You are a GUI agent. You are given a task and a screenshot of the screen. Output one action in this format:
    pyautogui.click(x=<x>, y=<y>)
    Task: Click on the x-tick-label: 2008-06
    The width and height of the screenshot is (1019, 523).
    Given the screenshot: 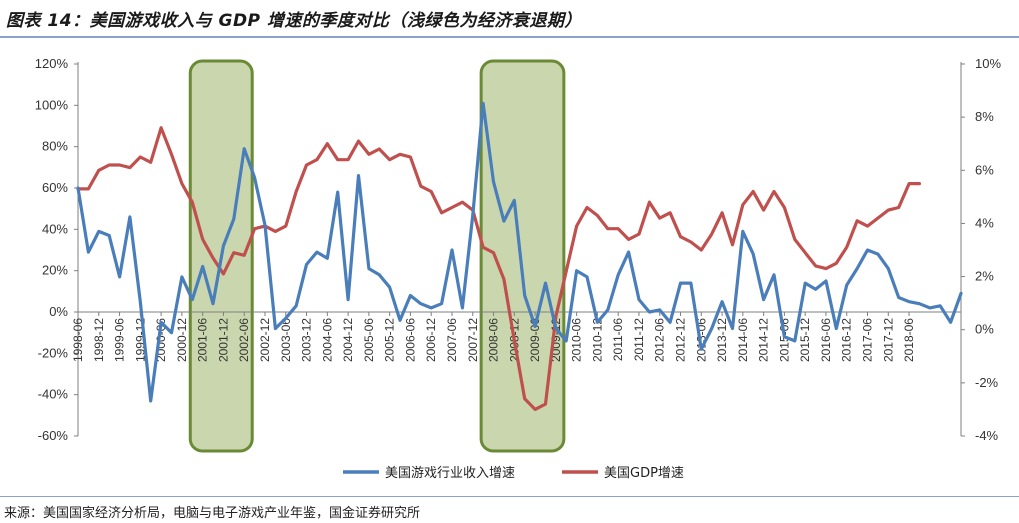 What is the action you would take?
    pyautogui.click(x=494, y=340)
    